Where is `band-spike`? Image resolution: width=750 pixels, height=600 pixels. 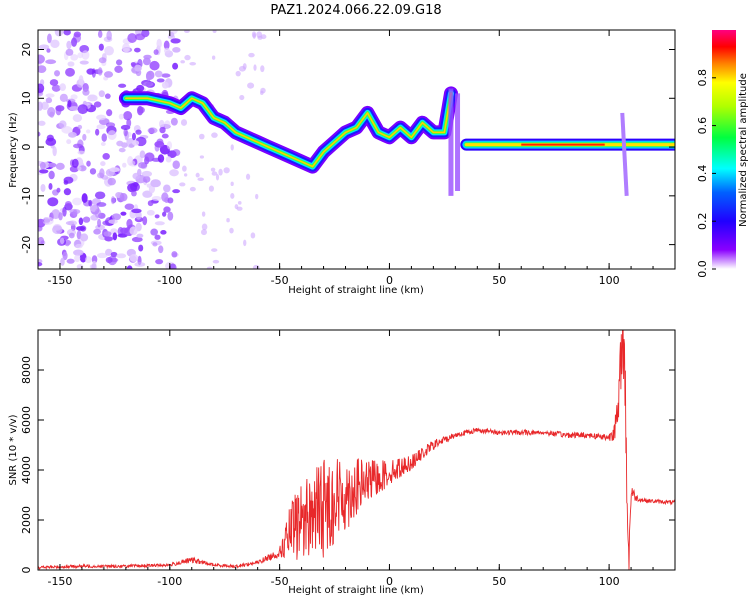 band-spike is located at coordinates (624, 154).